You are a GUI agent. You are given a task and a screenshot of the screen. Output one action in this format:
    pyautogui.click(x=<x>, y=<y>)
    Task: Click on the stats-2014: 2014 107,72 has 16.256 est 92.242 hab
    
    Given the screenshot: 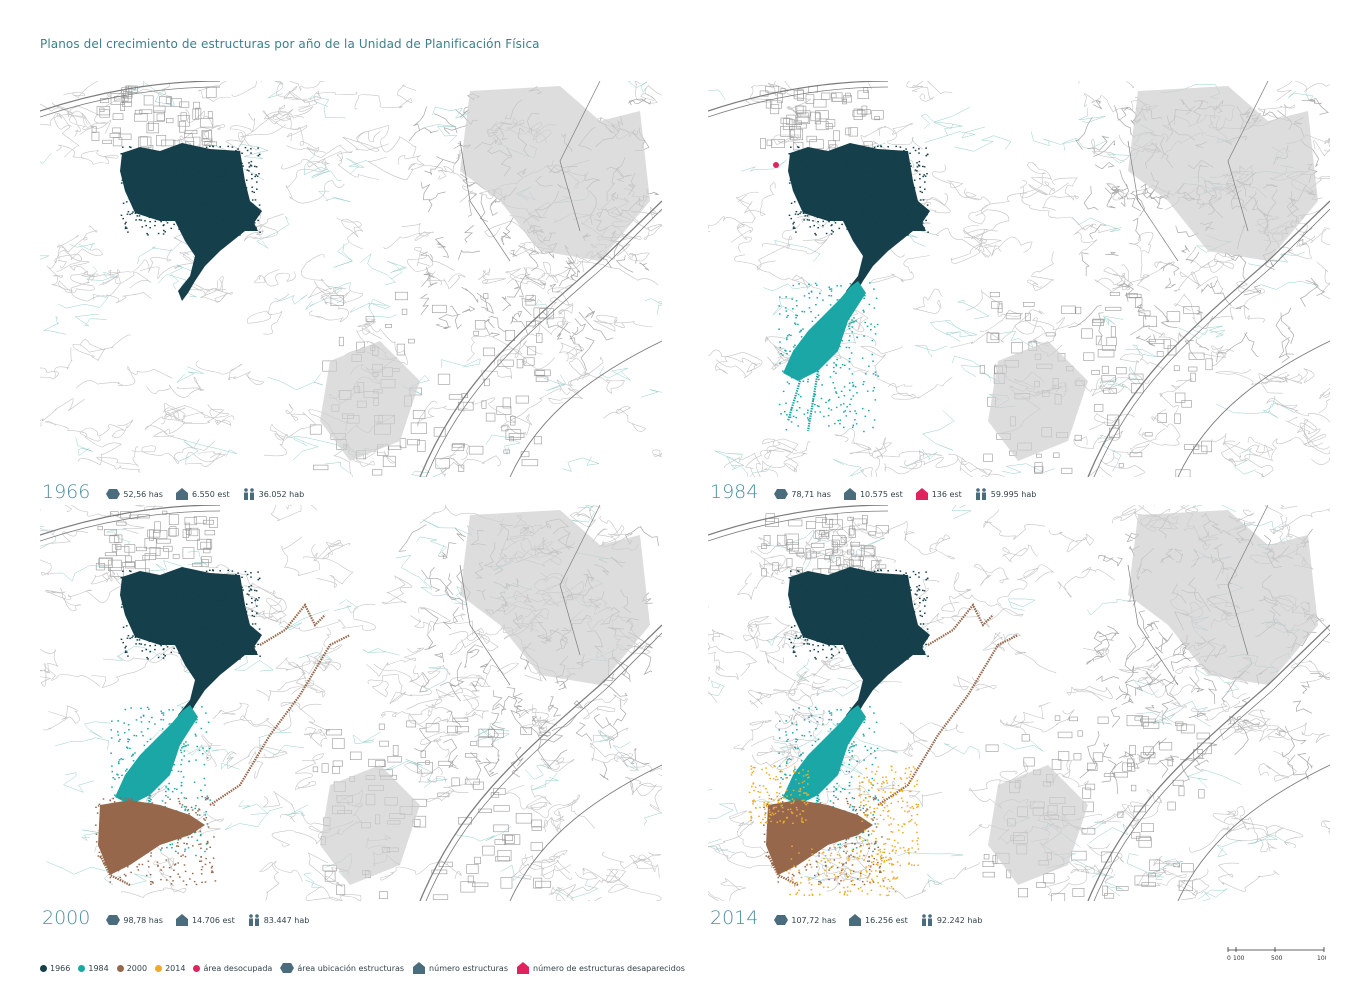 What is the action you would take?
    pyautogui.click(x=849, y=917)
    